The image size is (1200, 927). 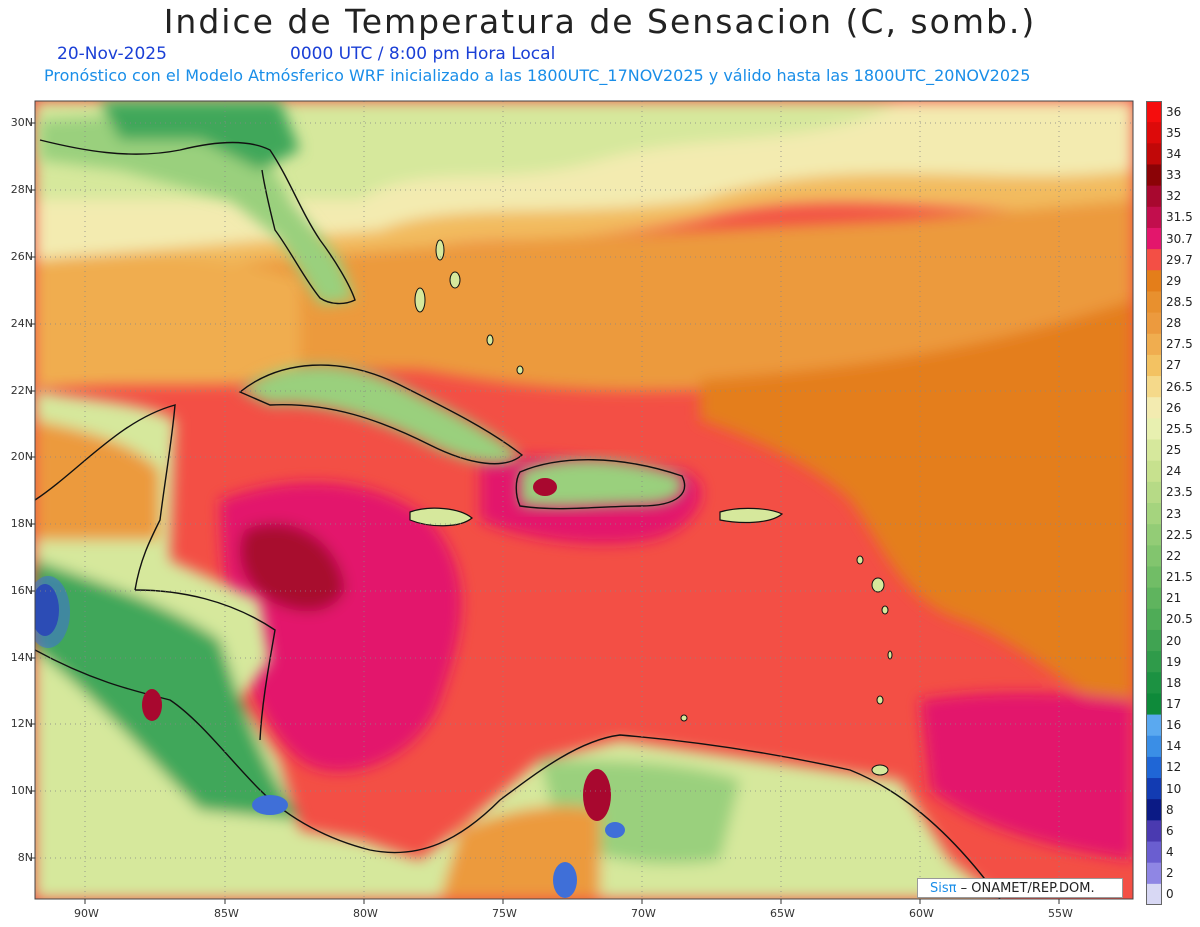 What do you see at coordinates (21, 590) in the screenshot?
I see `lat-label: 16N` at bounding box center [21, 590].